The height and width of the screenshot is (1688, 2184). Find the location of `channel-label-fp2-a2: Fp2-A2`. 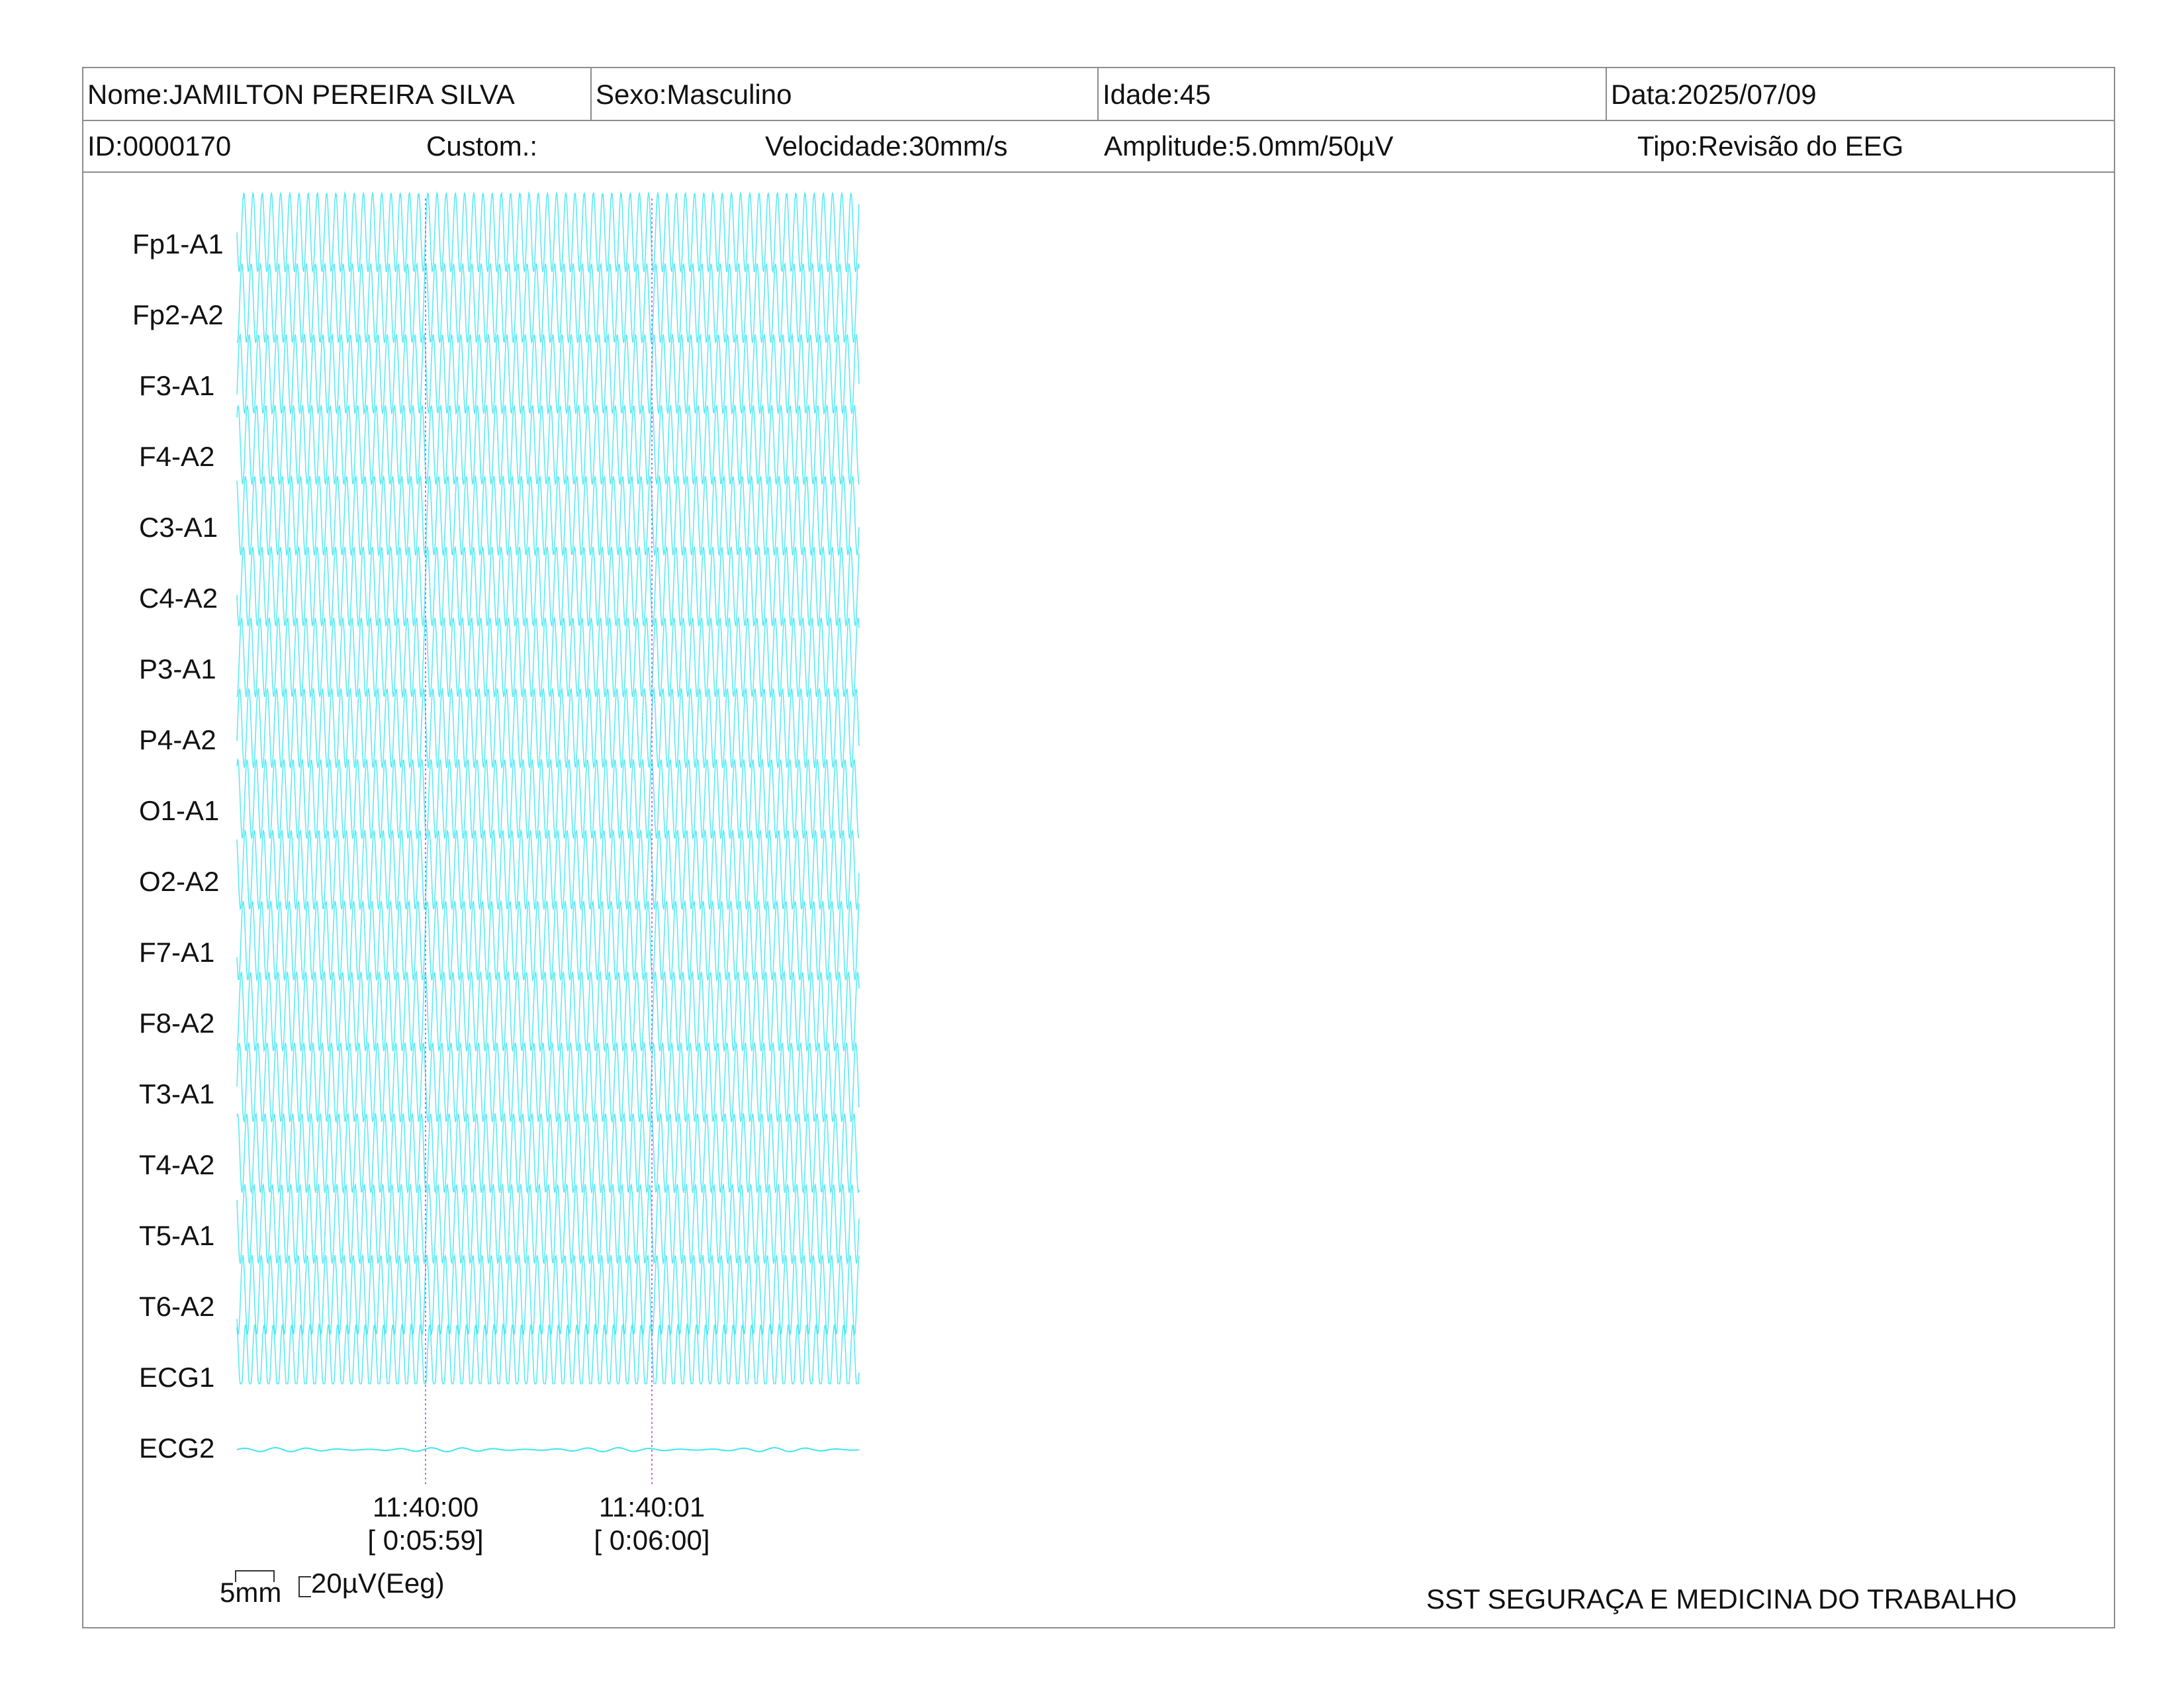

channel-label-fp2-a2: Fp2-A2 is located at coordinates (178, 314).